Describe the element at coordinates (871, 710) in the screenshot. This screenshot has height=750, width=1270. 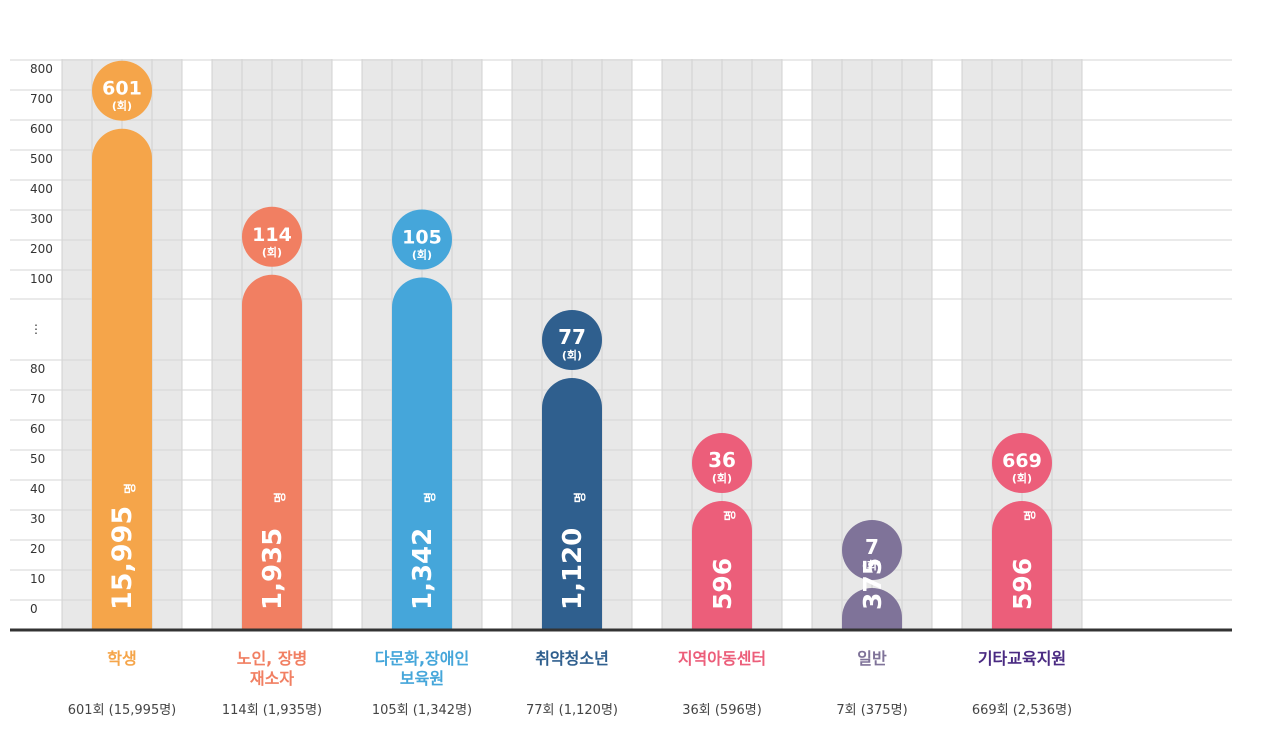
I see `category-summary: 7회 (375명)` at that location.